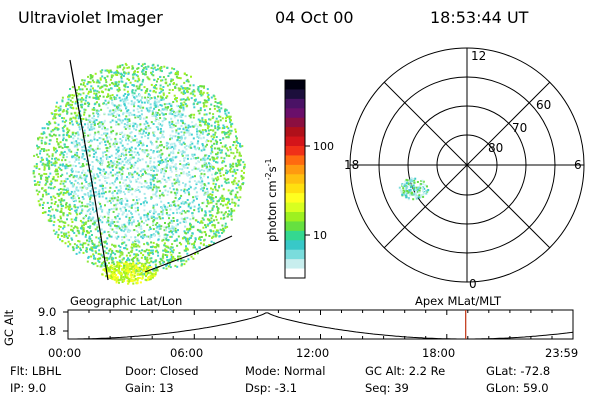 The width and height of the screenshot is (600, 400). Describe the element at coordinates (313, 353) in the screenshot. I see `orbit-xtick-1200: 12:00` at that location.